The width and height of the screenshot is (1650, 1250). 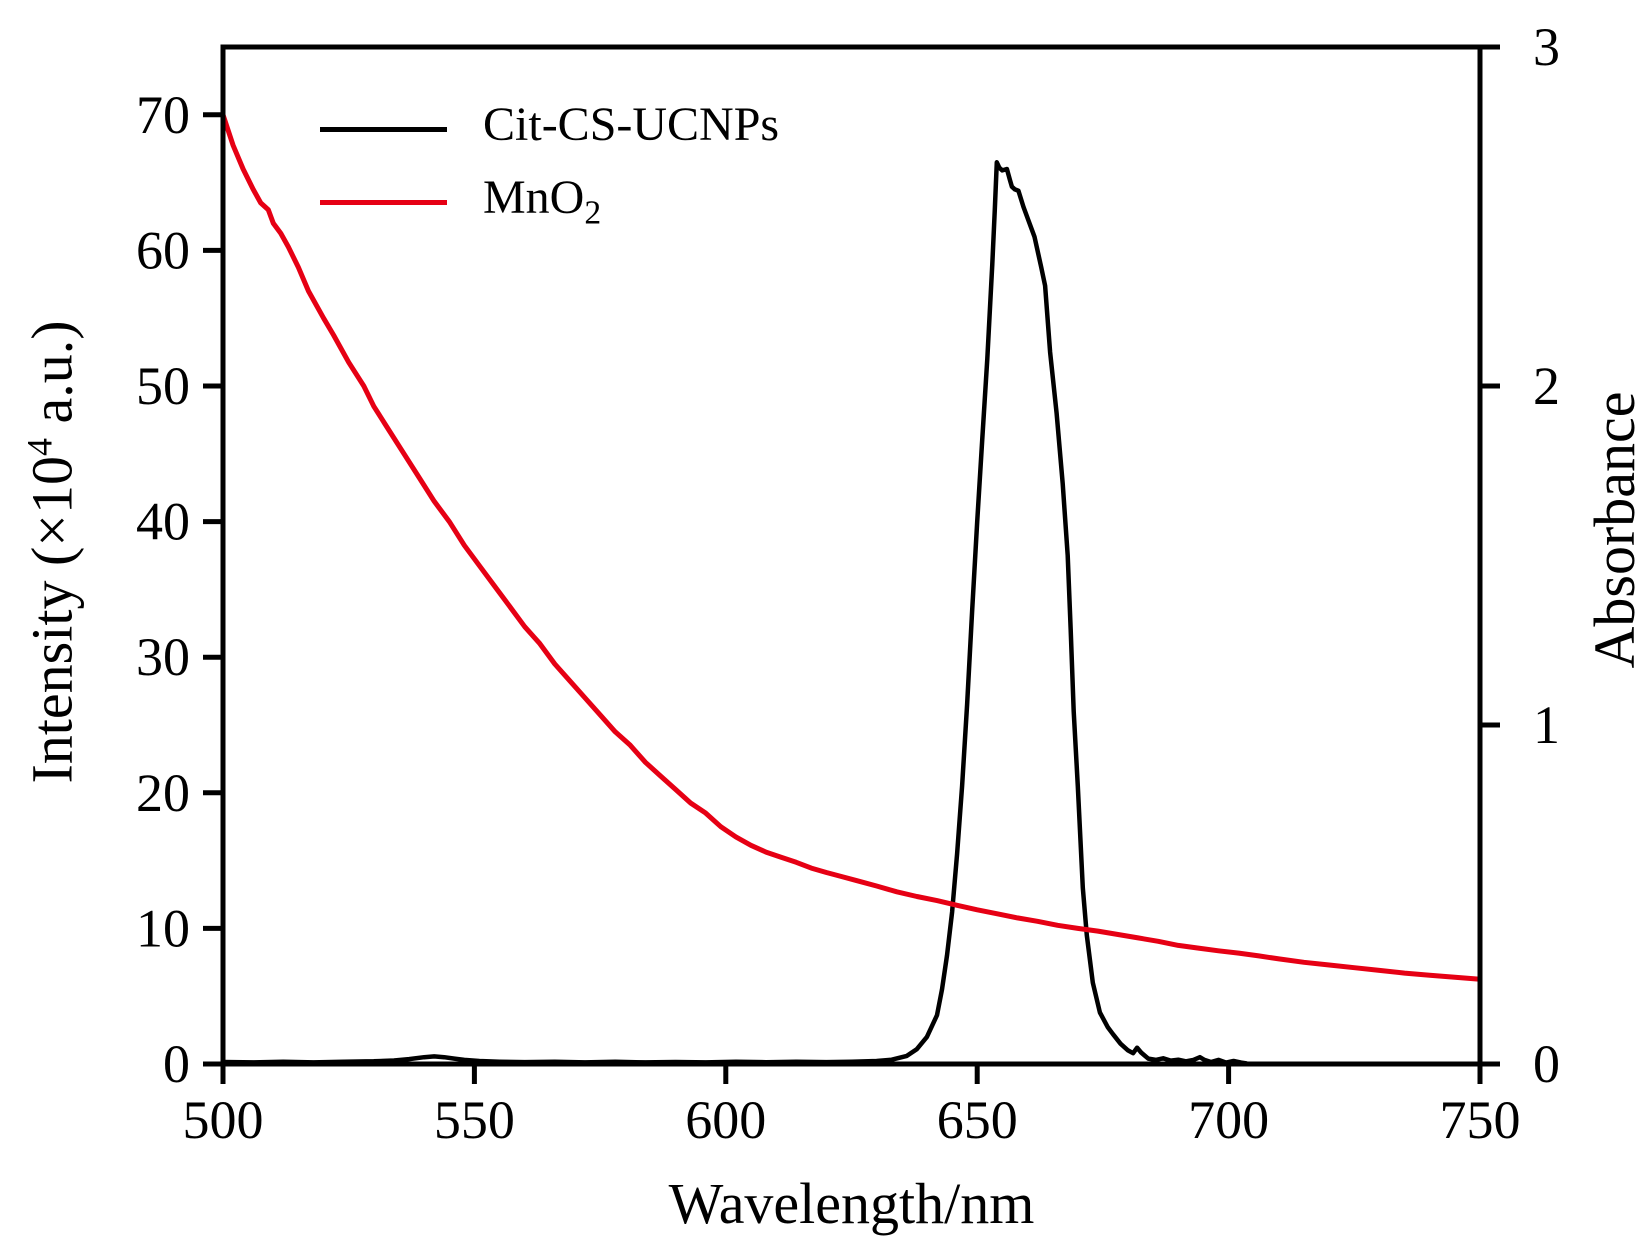 I want to click on x-axis-title: Wavelength/nm, so click(x=851, y=1203).